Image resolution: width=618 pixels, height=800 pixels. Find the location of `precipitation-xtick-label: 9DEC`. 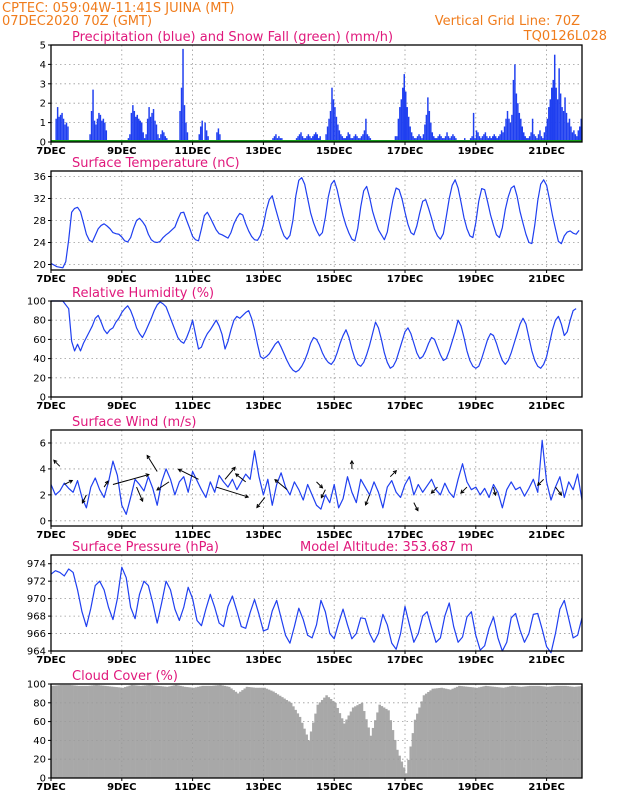

precipitation-xtick-label: 9DEC is located at coordinates (121, 151).